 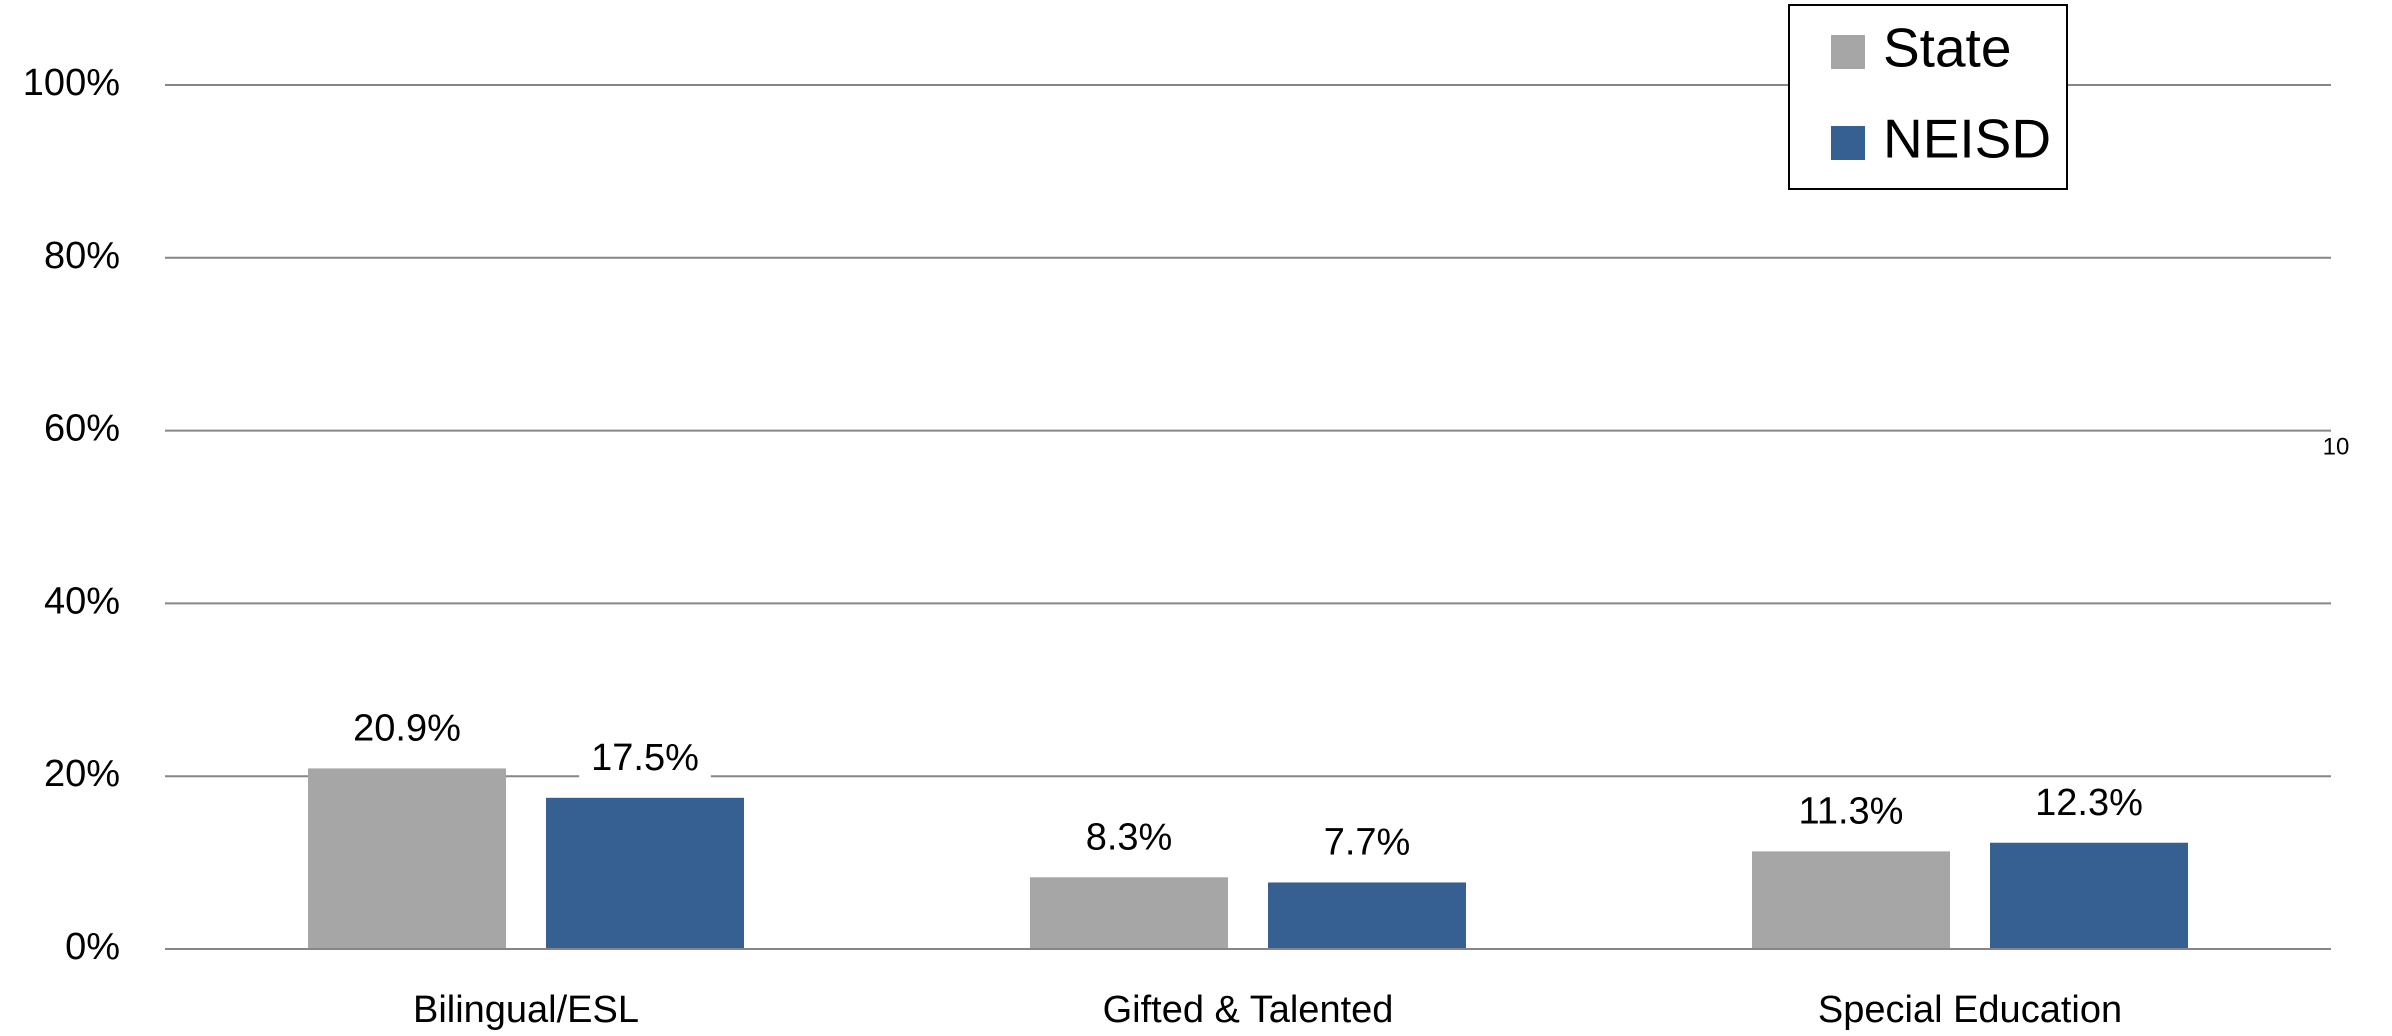 What do you see at coordinates (526, 1010) in the screenshot?
I see `x-tick-label: Bilingual/ESL` at bounding box center [526, 1010].